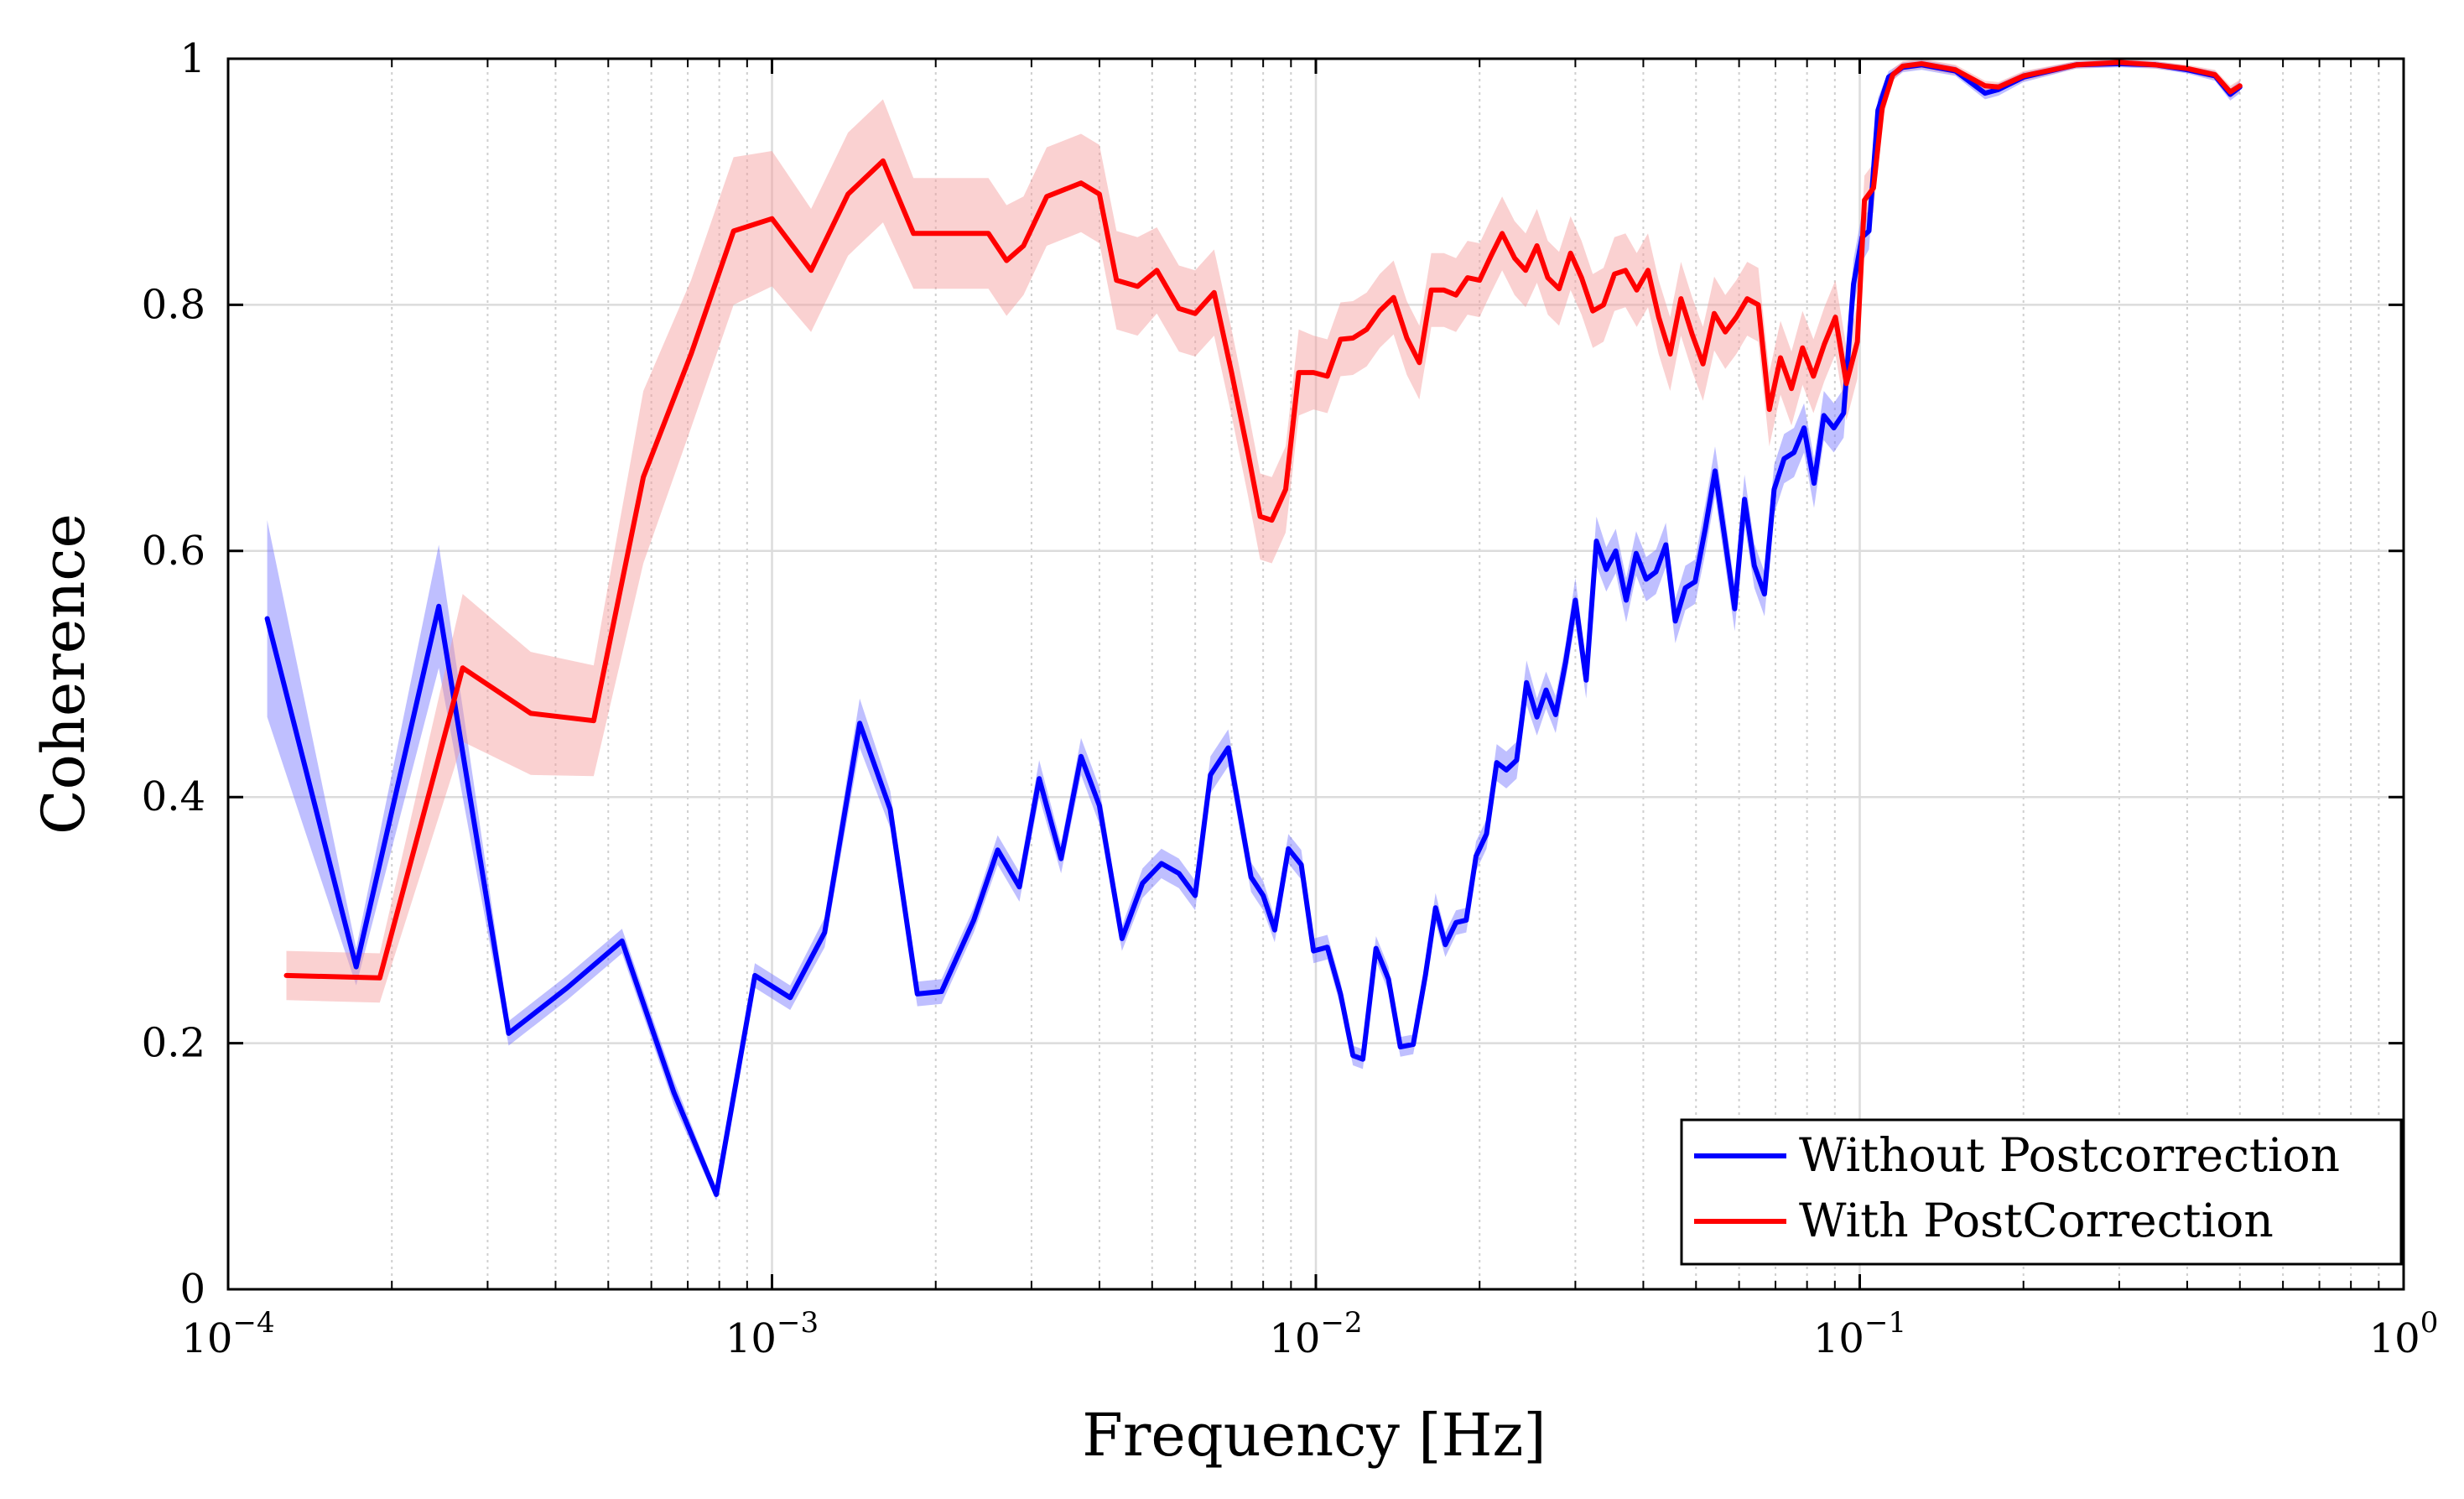  What do you see at coordinates (227, 1334) in the screenshot?
I see `x-tick-label: 10⁻⁴` at bounding box center [227, 1334].